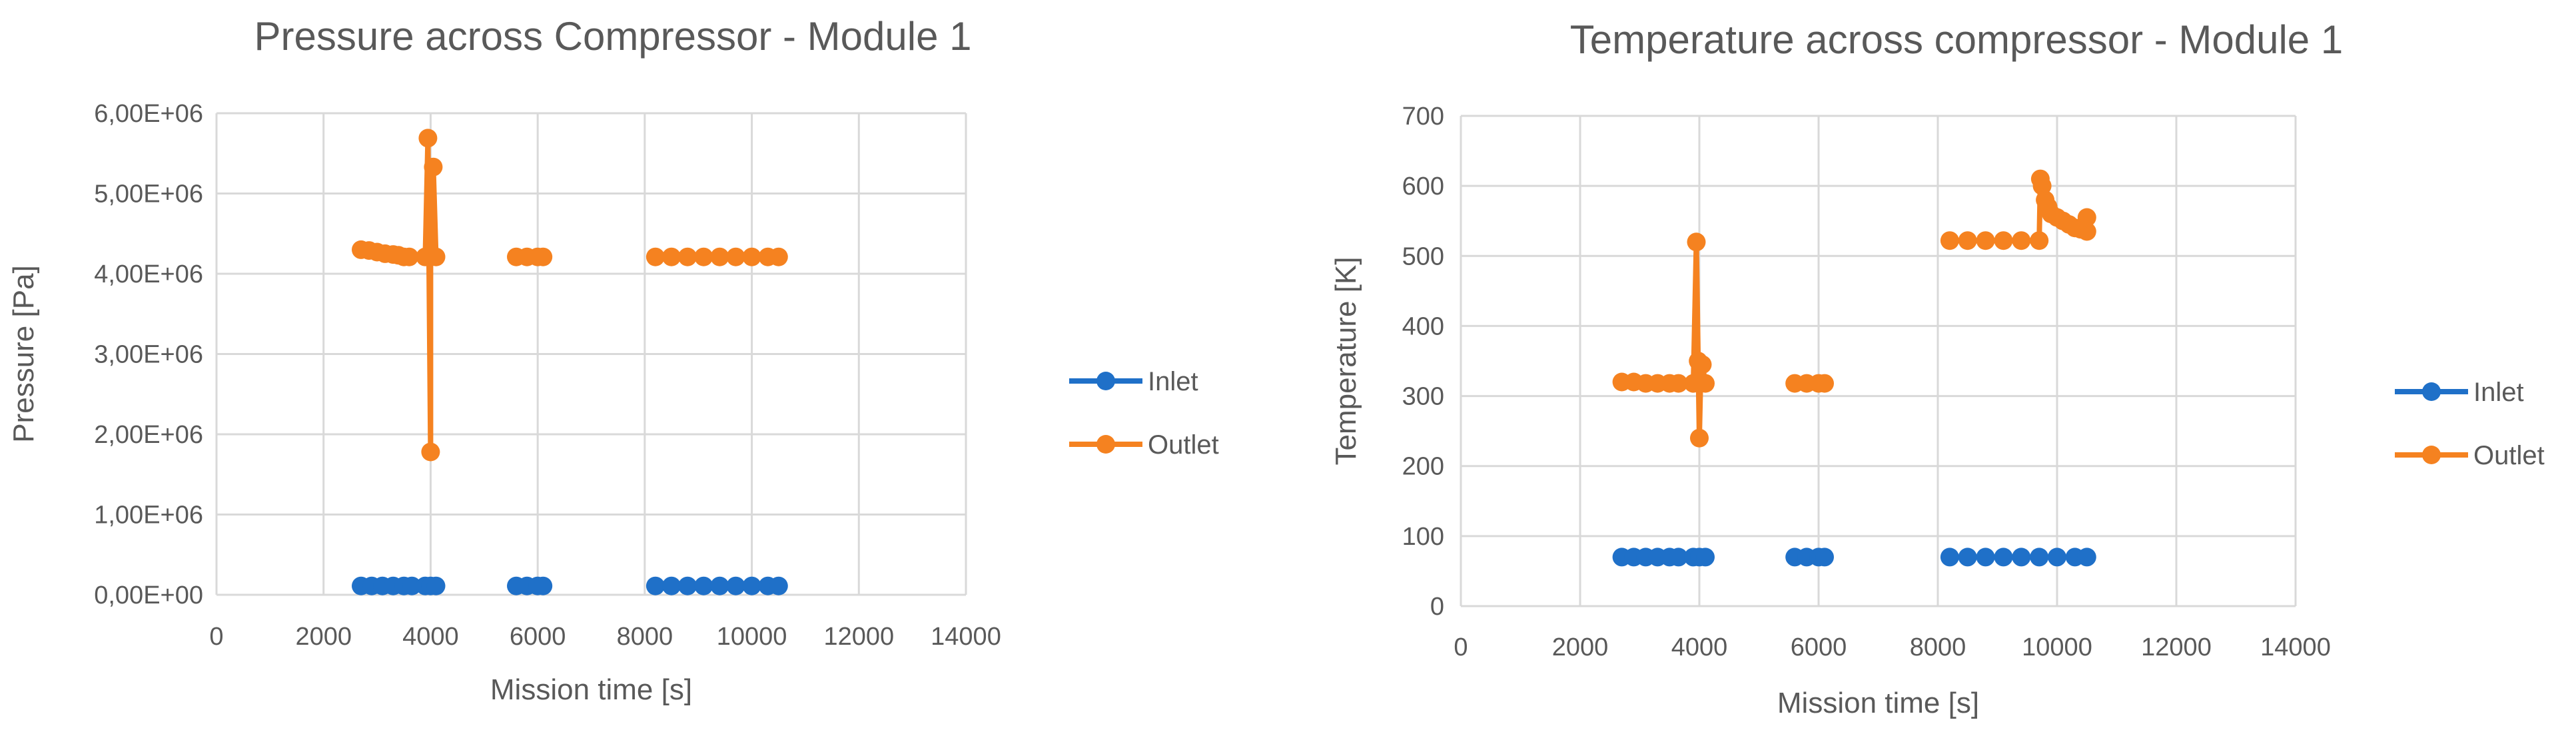 The height and width of the screenshot is (736, 2576). What do you see at coordinates (1346, 360) in the screenshot?
I see `temperature-y-axis-title: Temperature [K]` at bounding box center [1346, 360].